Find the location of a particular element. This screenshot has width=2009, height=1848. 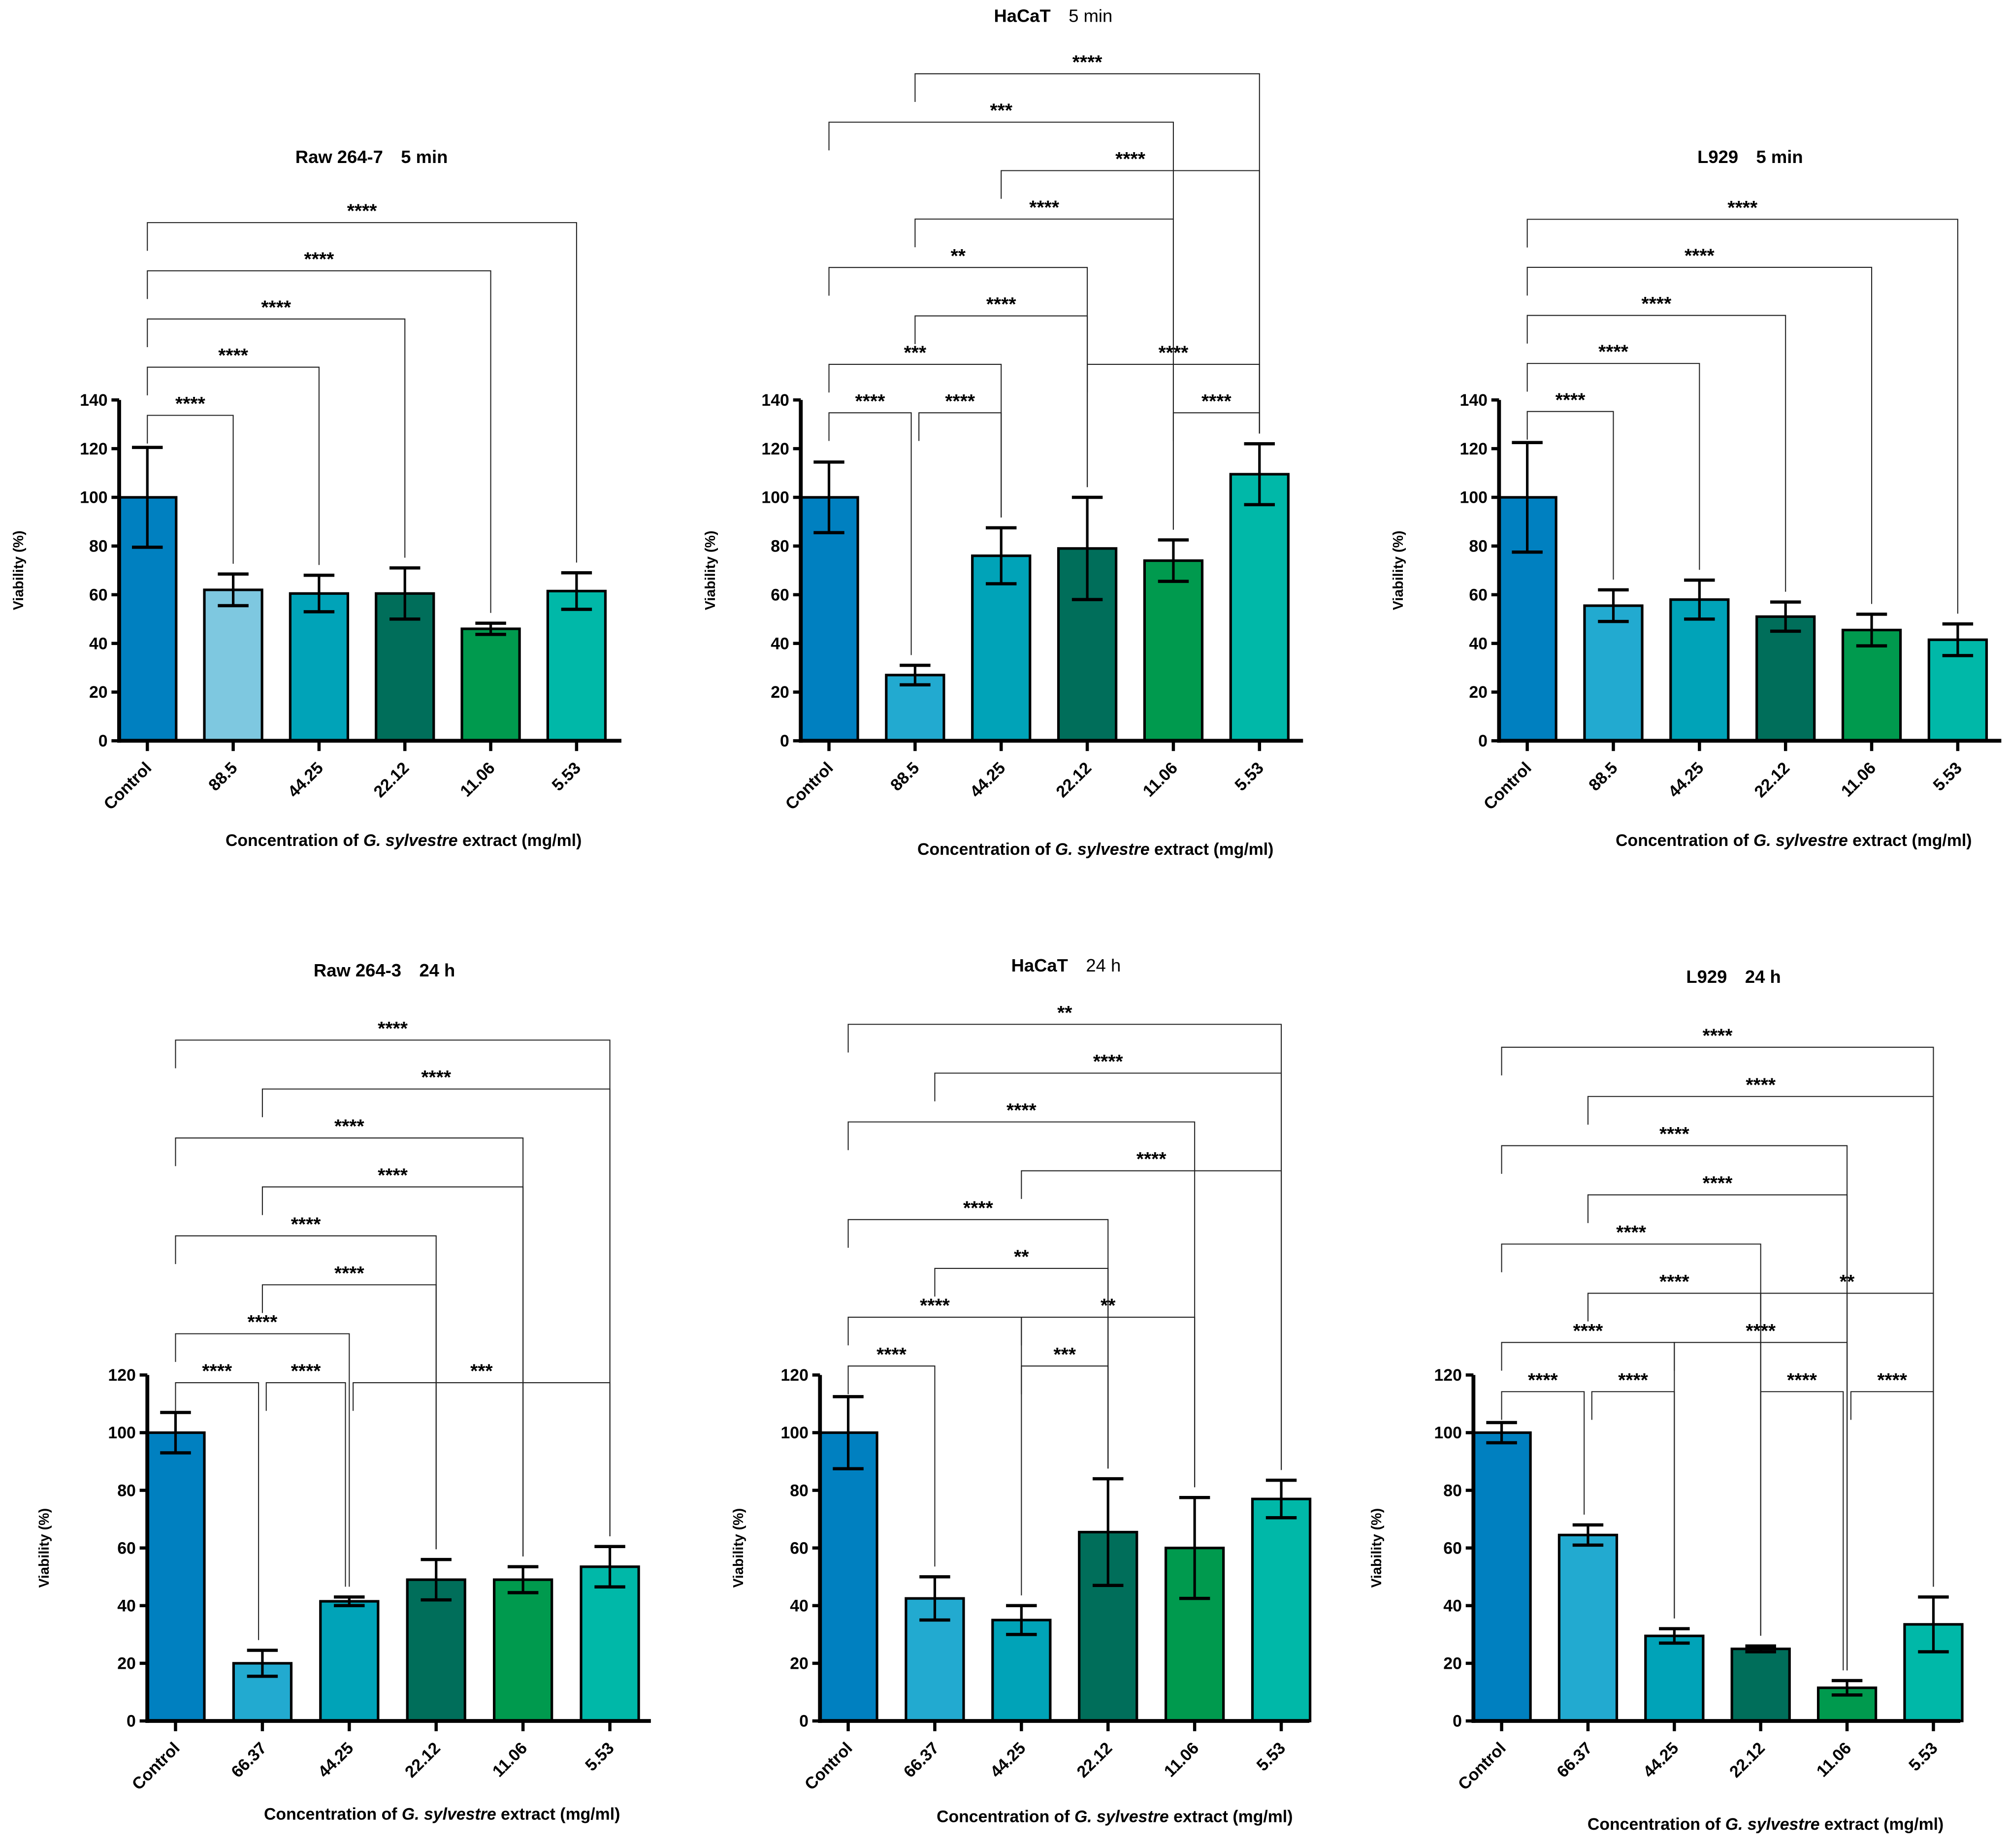

bar-88.5 is located at coordinates (233, 665).